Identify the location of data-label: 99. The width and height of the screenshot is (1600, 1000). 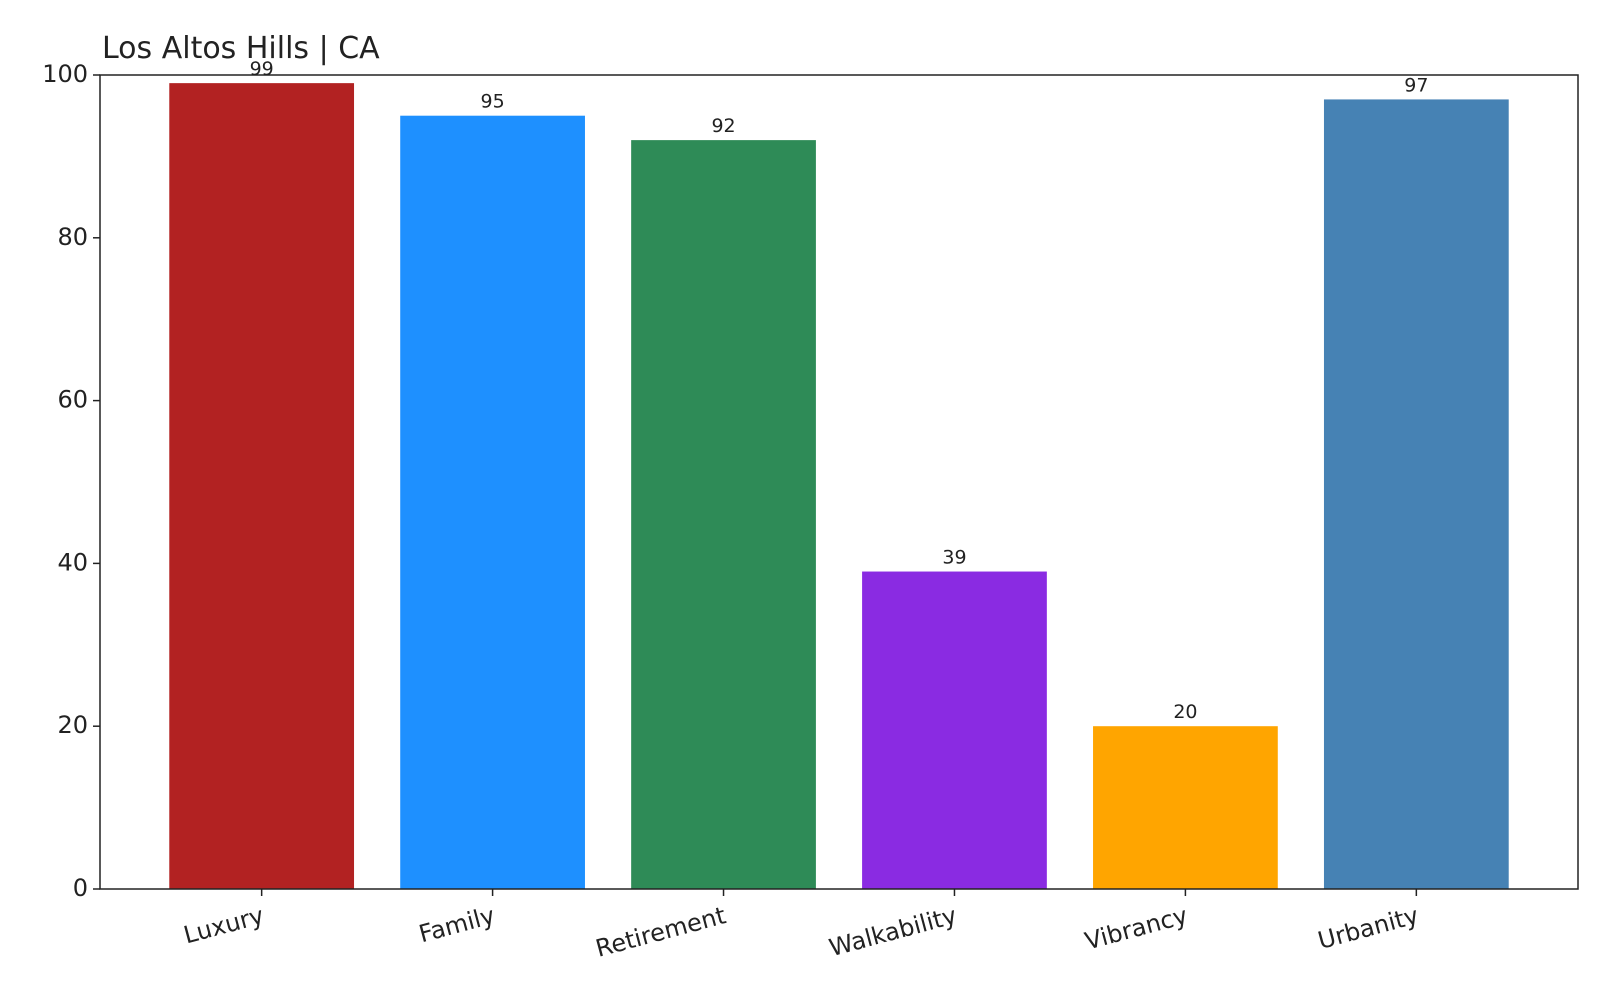
(262, 69).